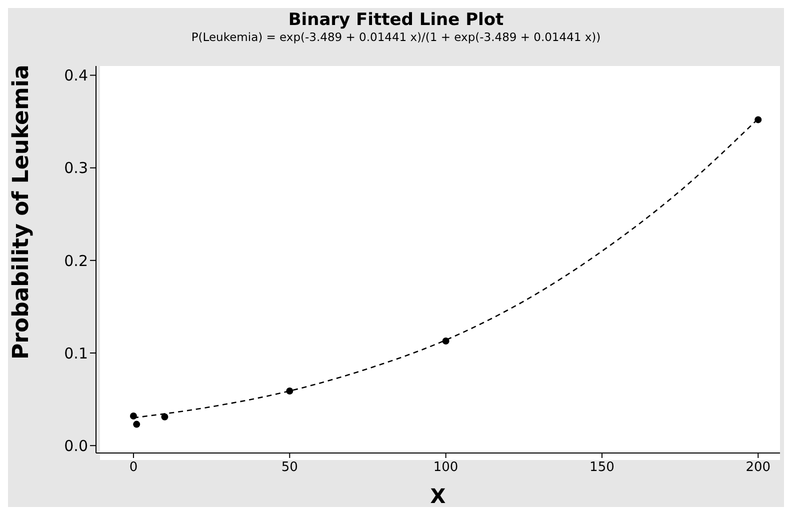 This screenshot has width=792, height=515. Describe the element at coordinates (396, 19) in the screenshot. I see `chart-title: Binary Fitted Line Plot` at that location.